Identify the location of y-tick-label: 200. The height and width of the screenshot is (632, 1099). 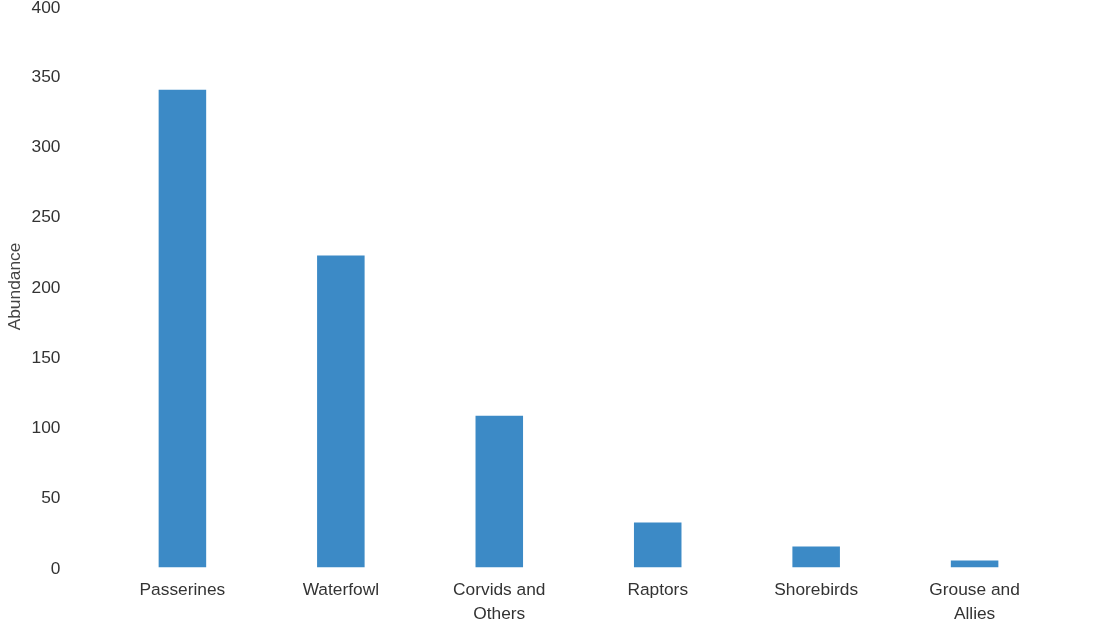
(46, 286).